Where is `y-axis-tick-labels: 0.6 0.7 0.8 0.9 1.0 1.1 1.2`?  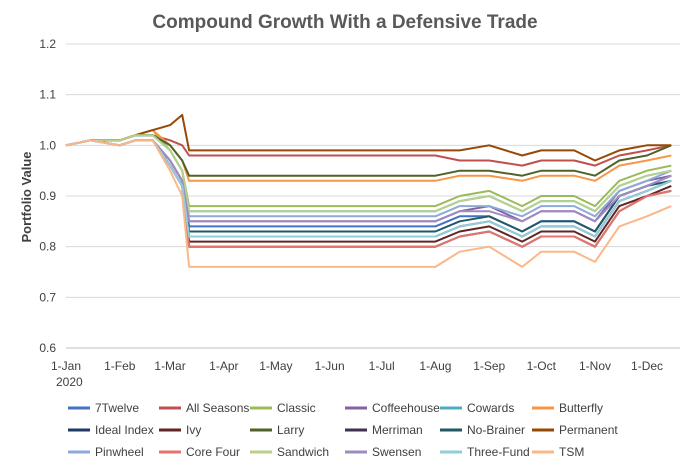
y-axis-tick-labels: 0.6 0.7 0.8 0.9 1.0 1.1 1.2 is located at coordinates (47, 196).